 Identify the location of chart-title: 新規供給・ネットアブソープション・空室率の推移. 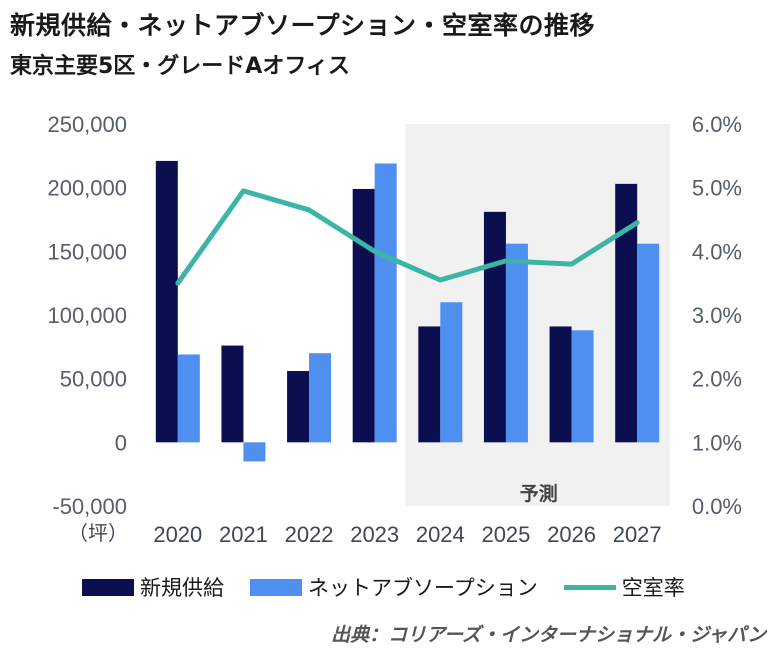
(303, 25).